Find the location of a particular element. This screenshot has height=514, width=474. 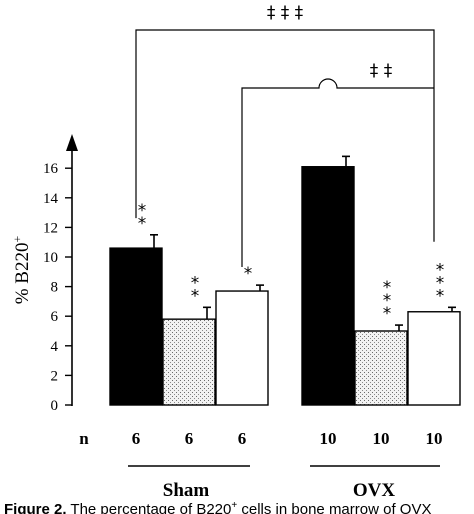

y-axis-label: % B220+ is located at coordinates (21, 270).